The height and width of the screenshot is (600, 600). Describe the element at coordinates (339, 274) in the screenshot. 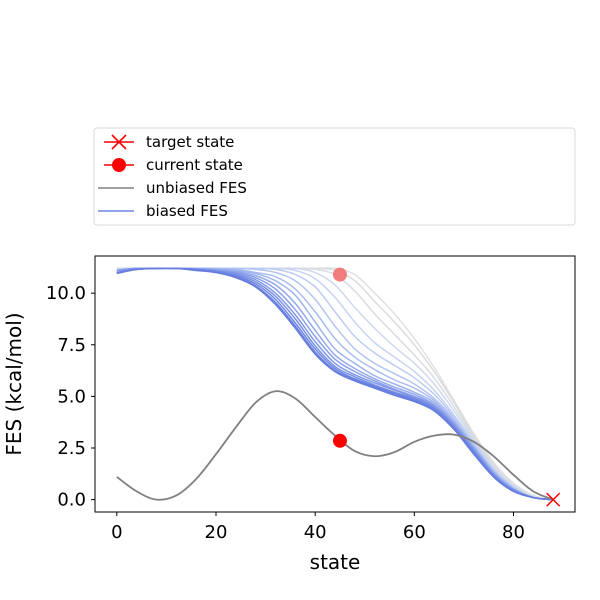

I see `biased-current-state-marker` at that location.